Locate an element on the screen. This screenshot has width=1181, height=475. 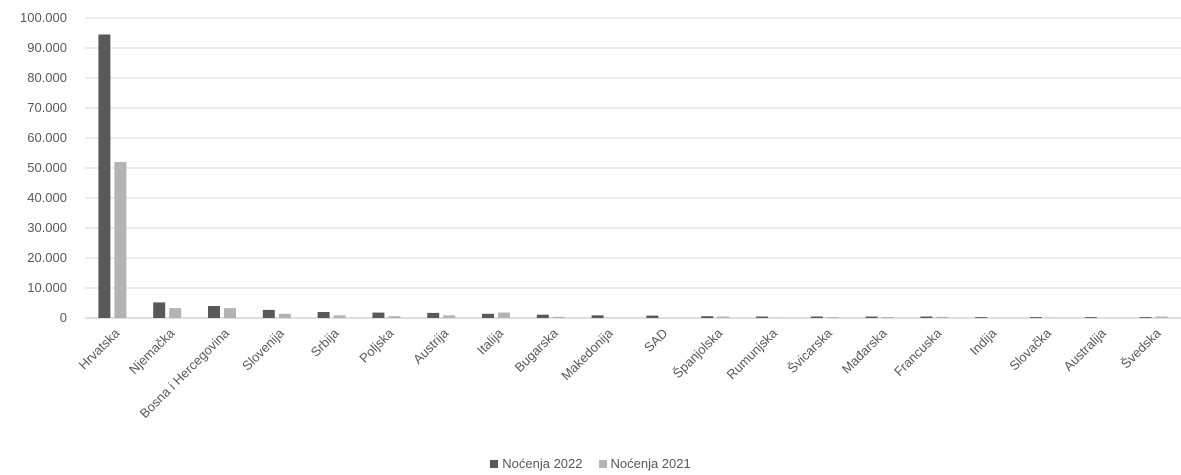
legend-item-2021: Noćenja 2021 is located at coordinates (644, 463).